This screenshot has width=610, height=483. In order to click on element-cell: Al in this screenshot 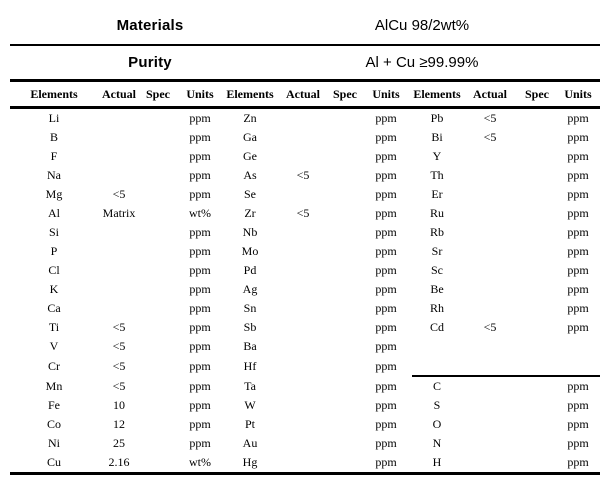, I will do `click(54, 213)`.